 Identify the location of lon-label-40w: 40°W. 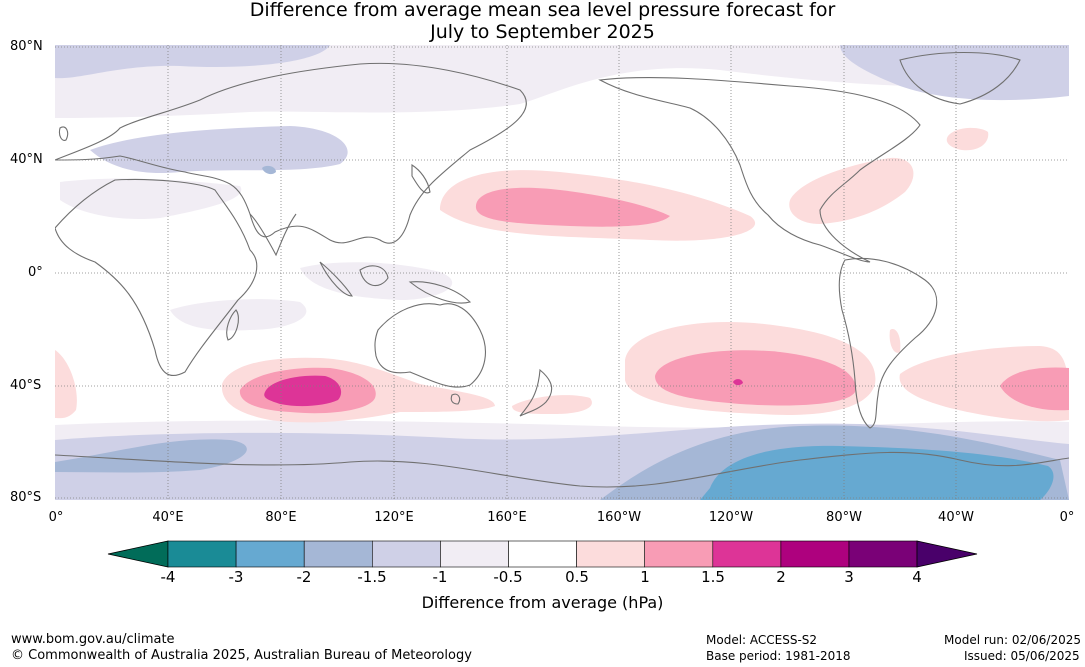
(956, 517).